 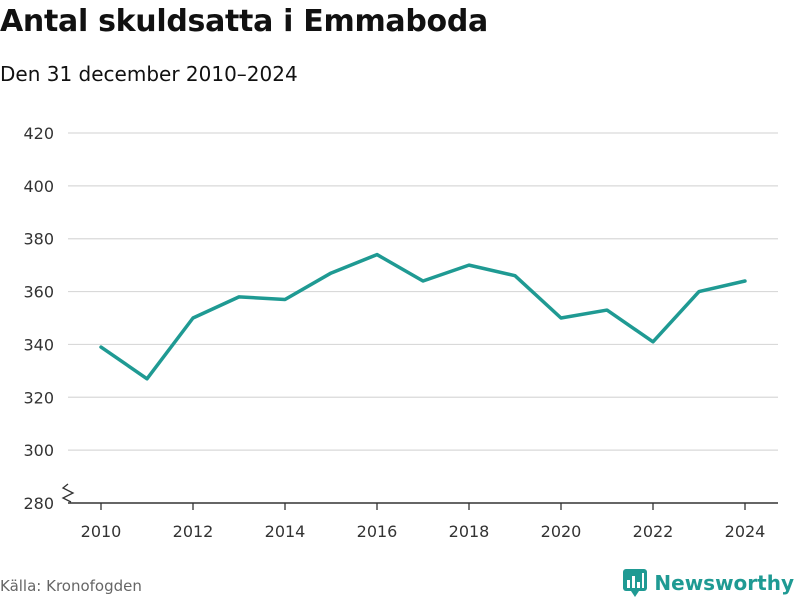 I want to click on brand-name: Newsworthy, so click(x=724, y=583).